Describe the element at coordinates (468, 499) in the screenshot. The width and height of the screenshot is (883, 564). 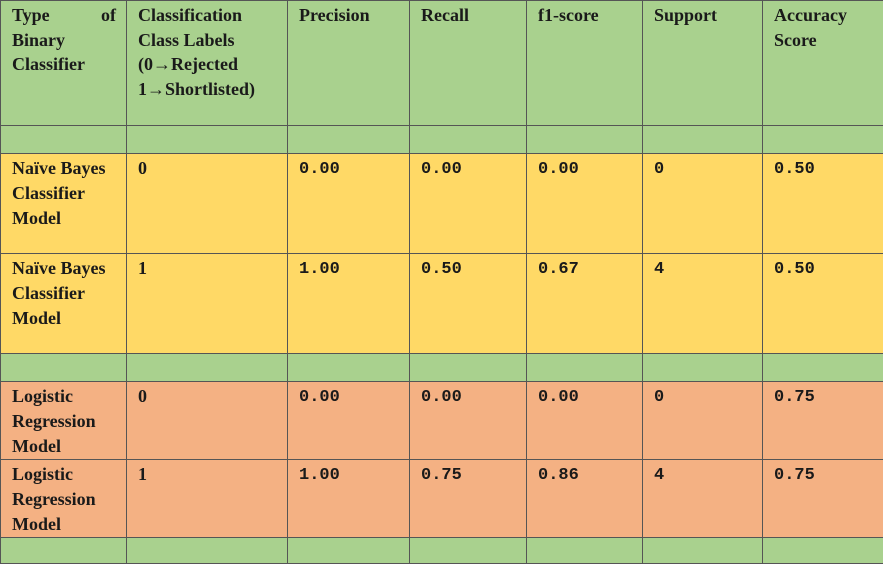
I see `recall-value: 0.75` at that location.